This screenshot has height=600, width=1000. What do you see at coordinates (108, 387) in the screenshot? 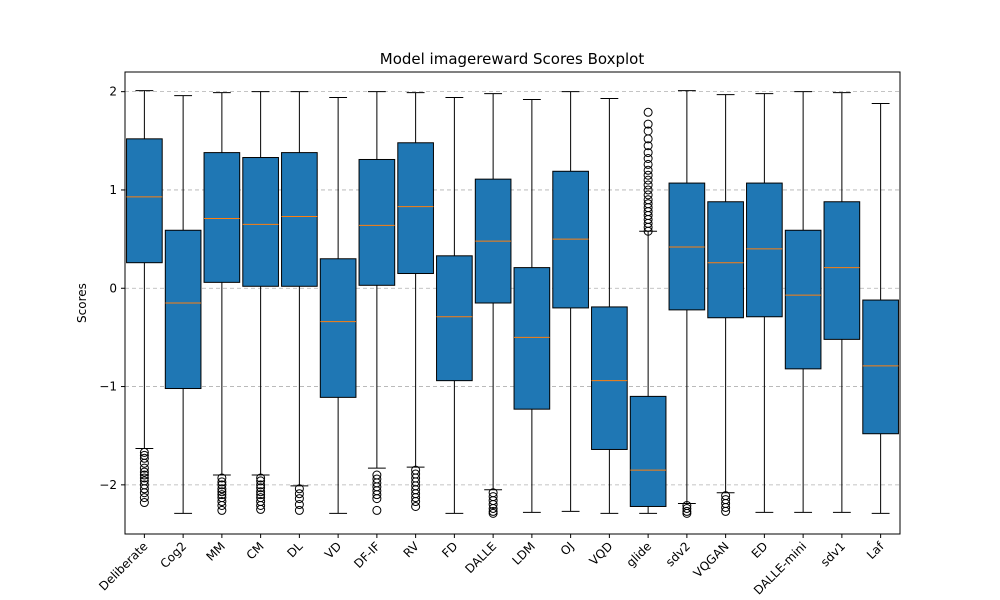
I see `y-tick-label: −1` at bounding box center [108, 387].